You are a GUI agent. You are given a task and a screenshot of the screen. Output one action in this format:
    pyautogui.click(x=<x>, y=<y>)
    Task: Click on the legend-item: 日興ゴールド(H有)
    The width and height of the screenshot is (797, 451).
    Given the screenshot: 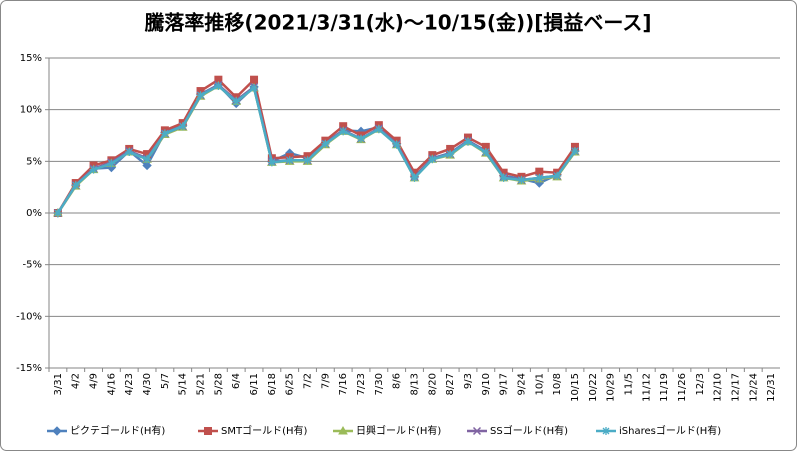 What is the action you would take?
    pyautogui.click(x=387, y=430)
    